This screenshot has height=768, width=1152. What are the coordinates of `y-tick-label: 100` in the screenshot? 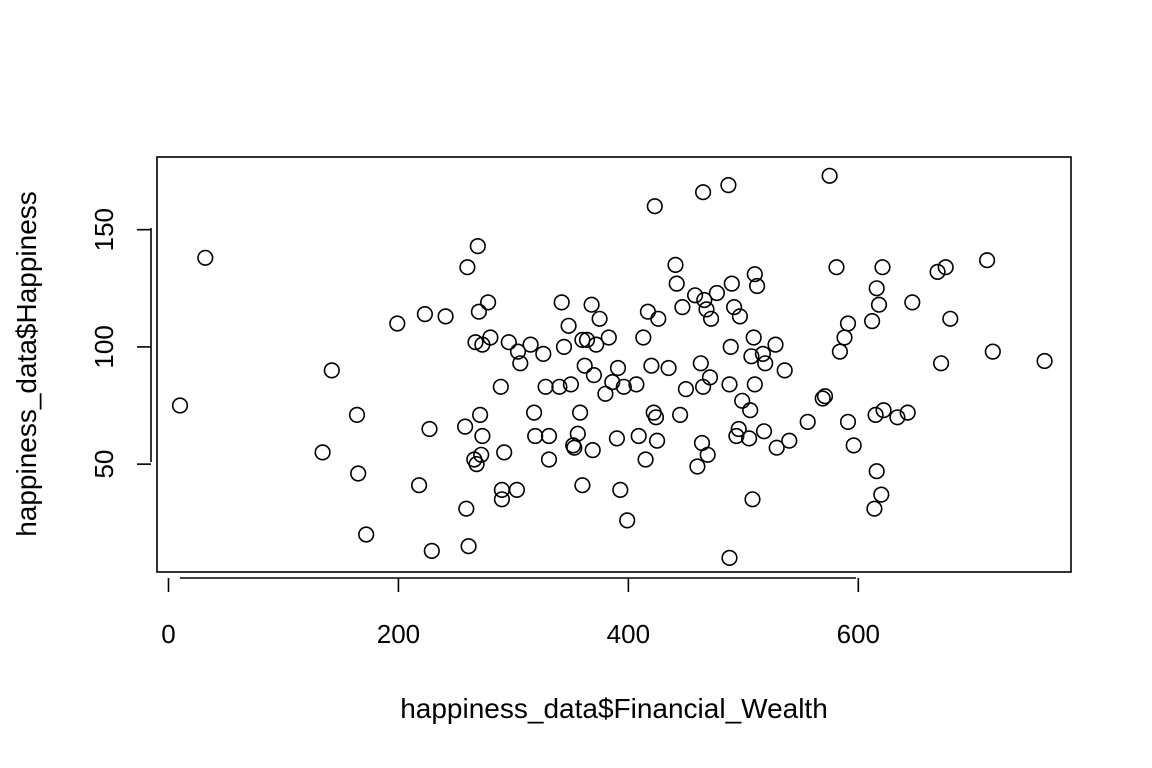 It's located at (104, 346).